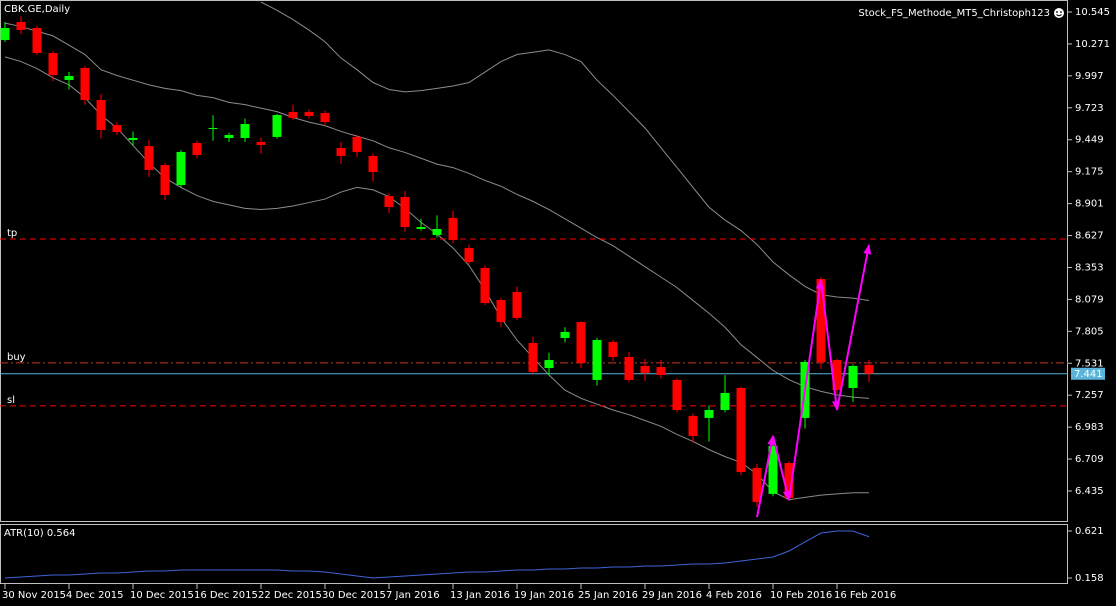 The width and height of the screenshot is (1116, 606). Describe the element at coordinates (480, 595) in the screenshot. I see `x-tick-label: 13 Jan 2016` at that location.